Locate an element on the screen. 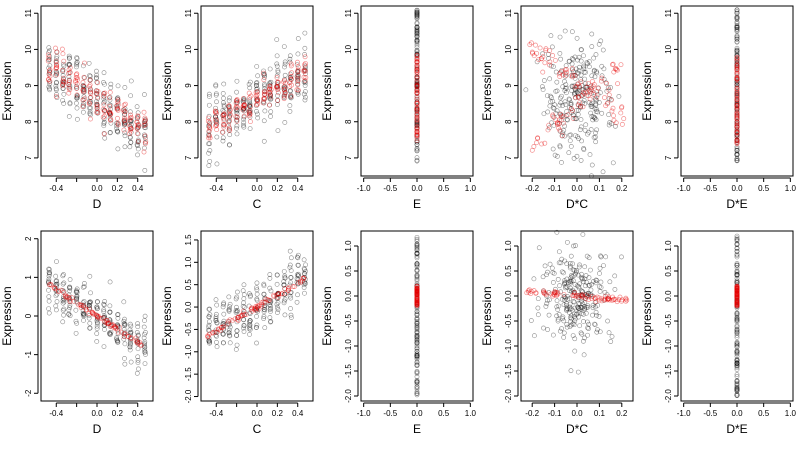 This screenshot has width=800, height=450. points is located at coordinates (257, 99).